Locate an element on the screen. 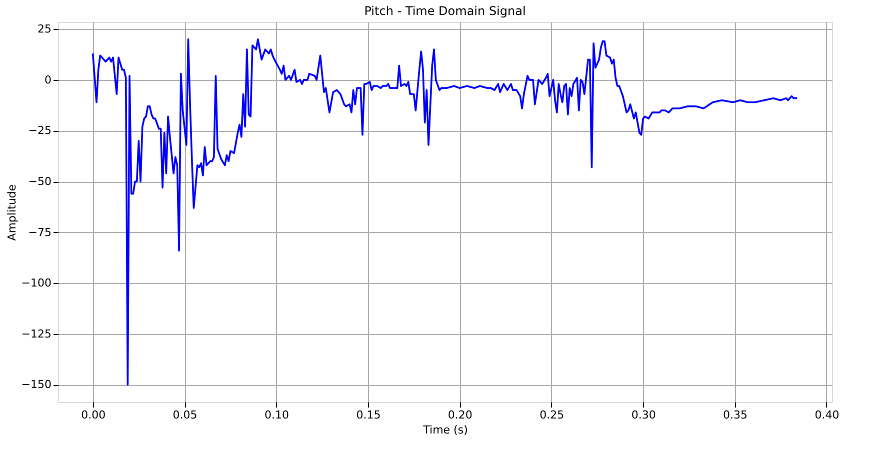 This screenshot has height=460, width=886. x-tick-label: 0.10 is located at coordinates (277, 415).